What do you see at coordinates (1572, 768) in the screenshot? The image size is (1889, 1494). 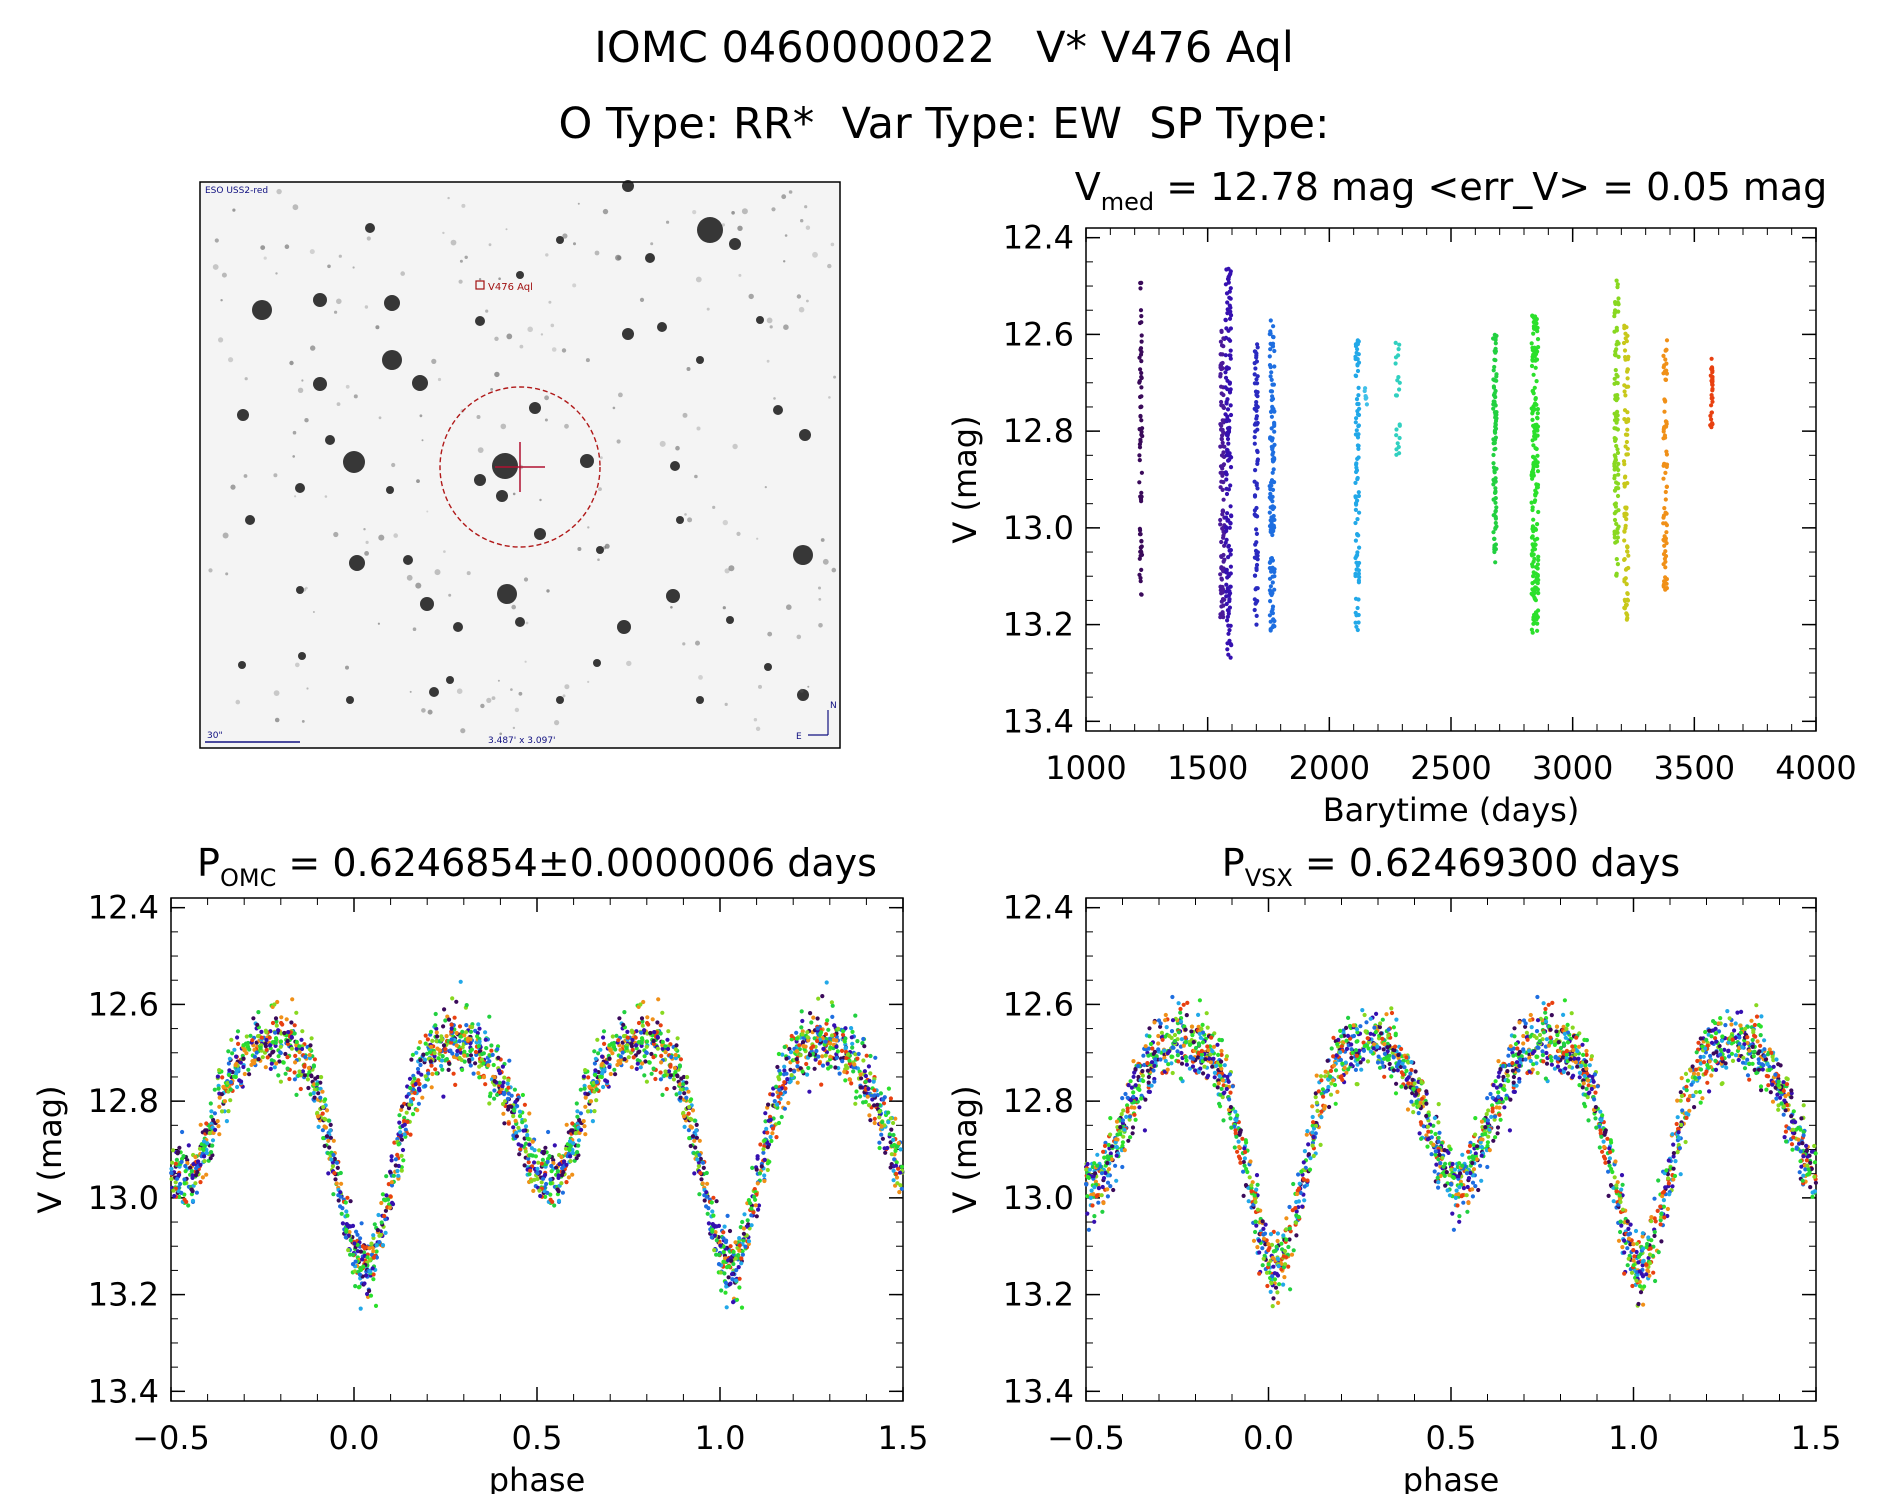 I see `timeseries-xtick-label: 3000` at bounding box center [1572, 768].